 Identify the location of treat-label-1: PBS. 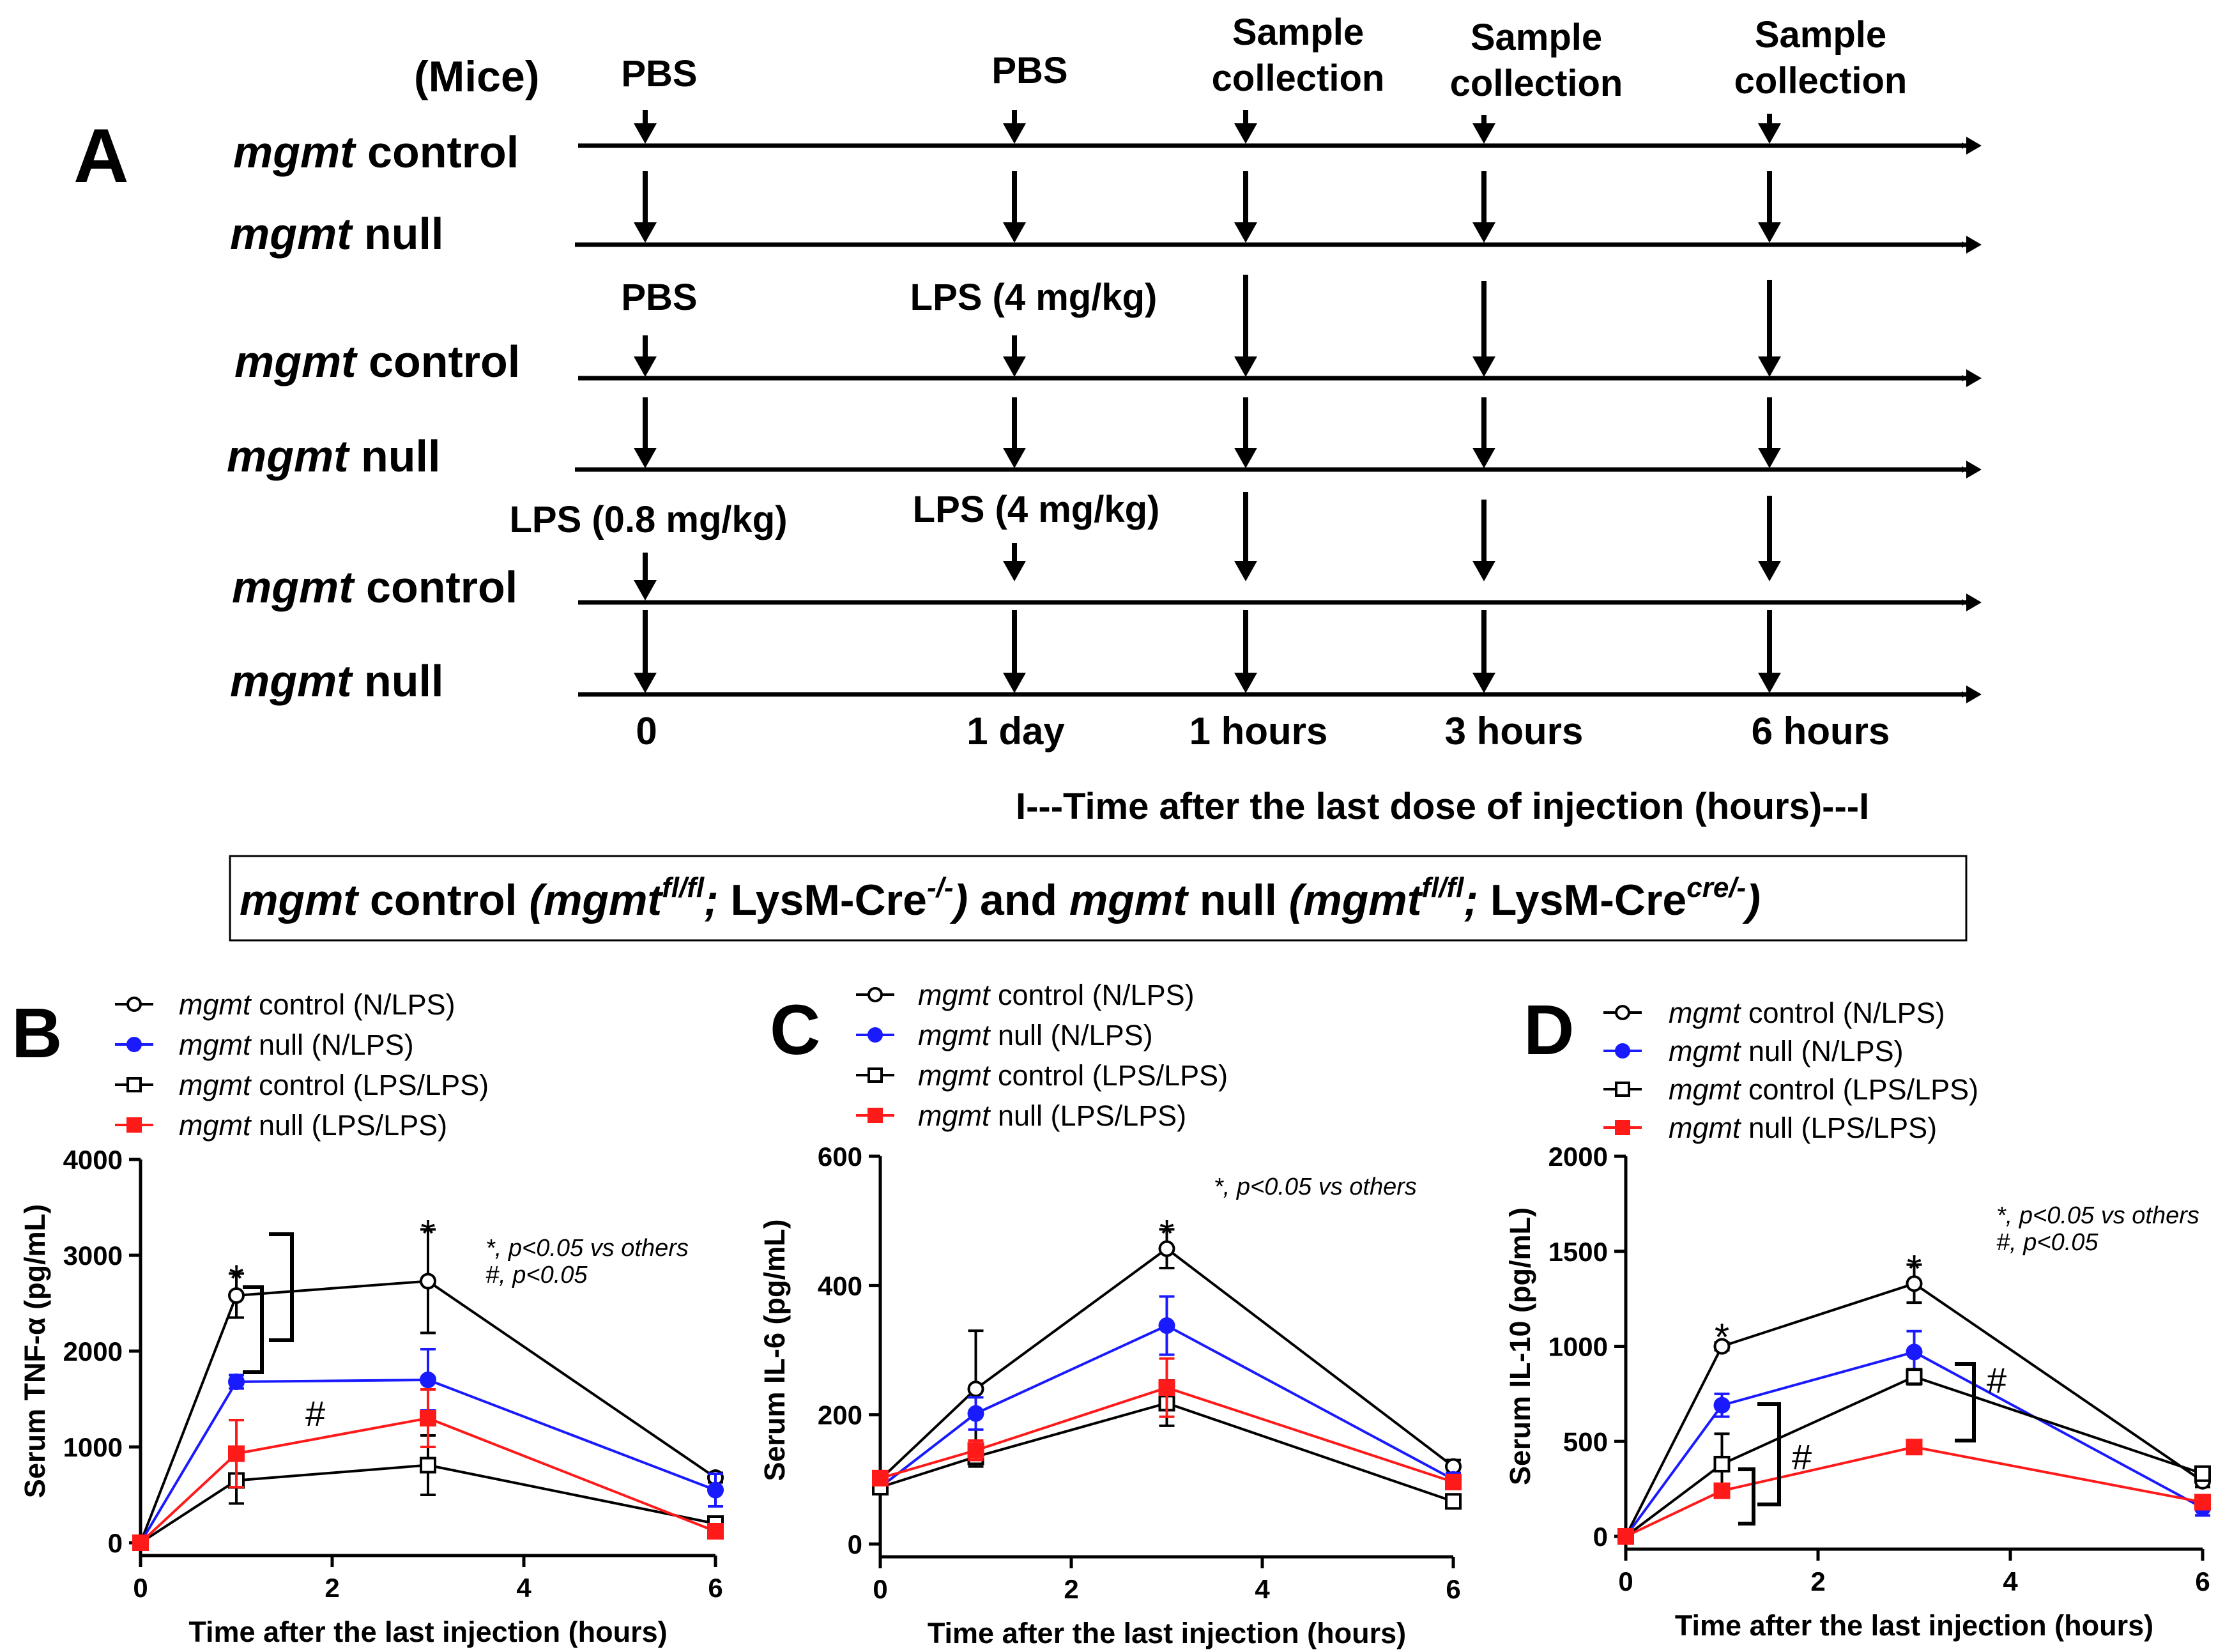
(659, 74).